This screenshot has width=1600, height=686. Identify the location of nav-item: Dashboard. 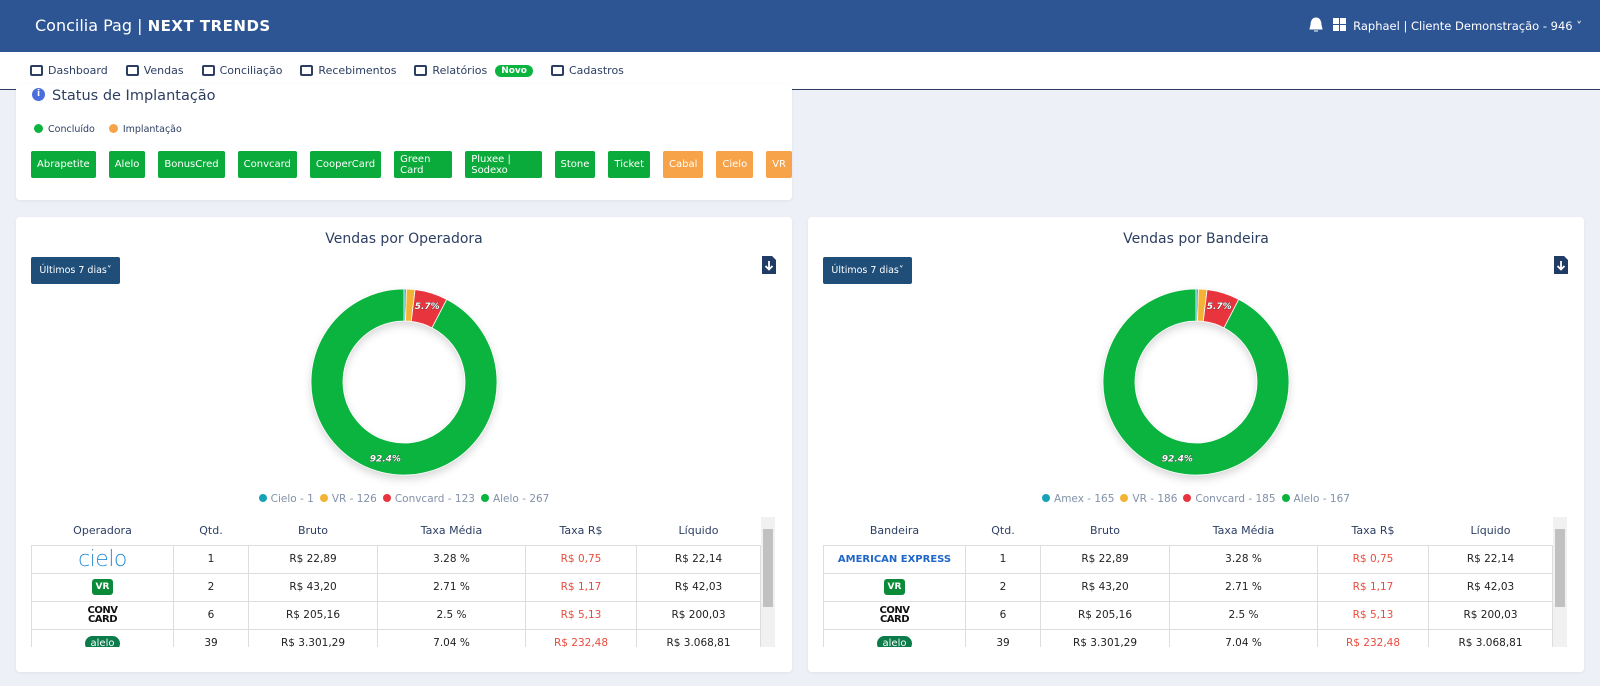
(69, 70).